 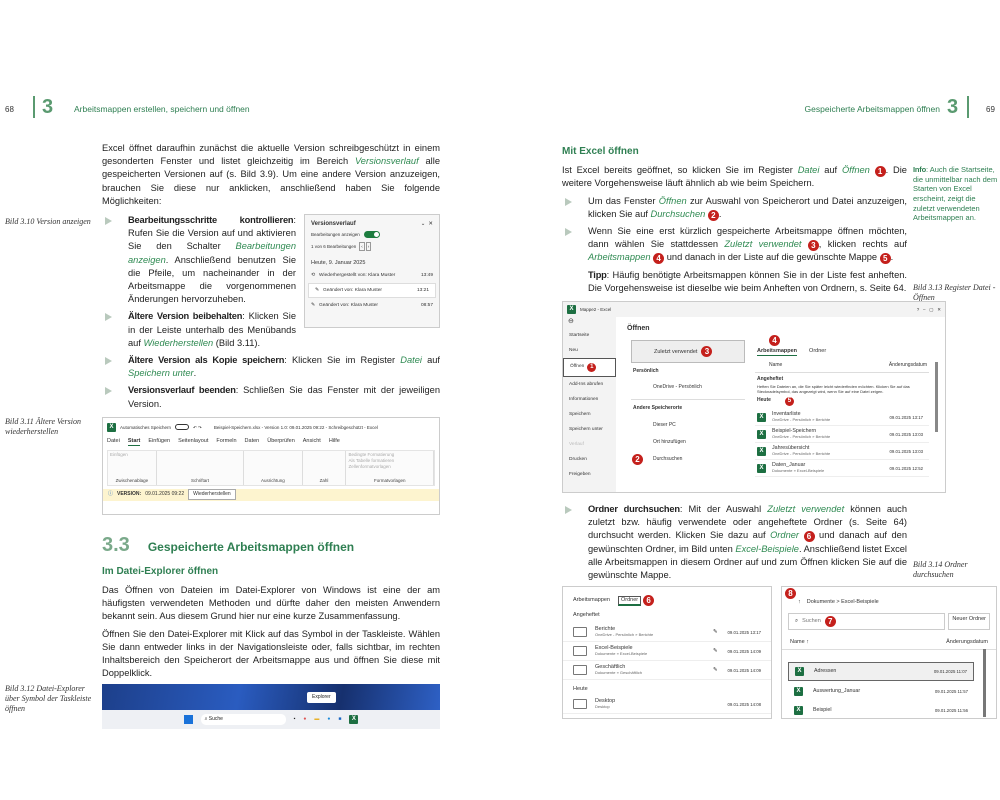 I want to click on bold-term: Ältere Version als Kopie speichern, so click(x=206, y=360).